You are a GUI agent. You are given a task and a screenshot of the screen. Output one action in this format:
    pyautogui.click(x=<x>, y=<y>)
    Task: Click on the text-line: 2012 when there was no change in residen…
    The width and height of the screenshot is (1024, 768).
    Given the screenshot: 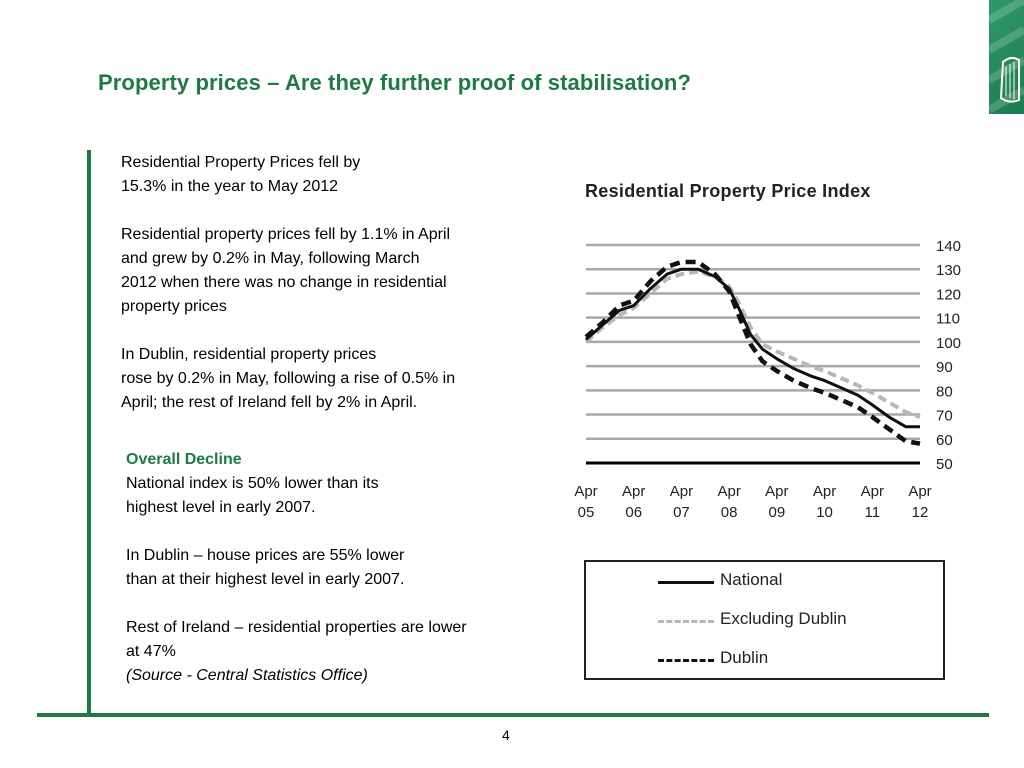 What is the action you would take?
    pyautogui.click(x=284, y=282)
    